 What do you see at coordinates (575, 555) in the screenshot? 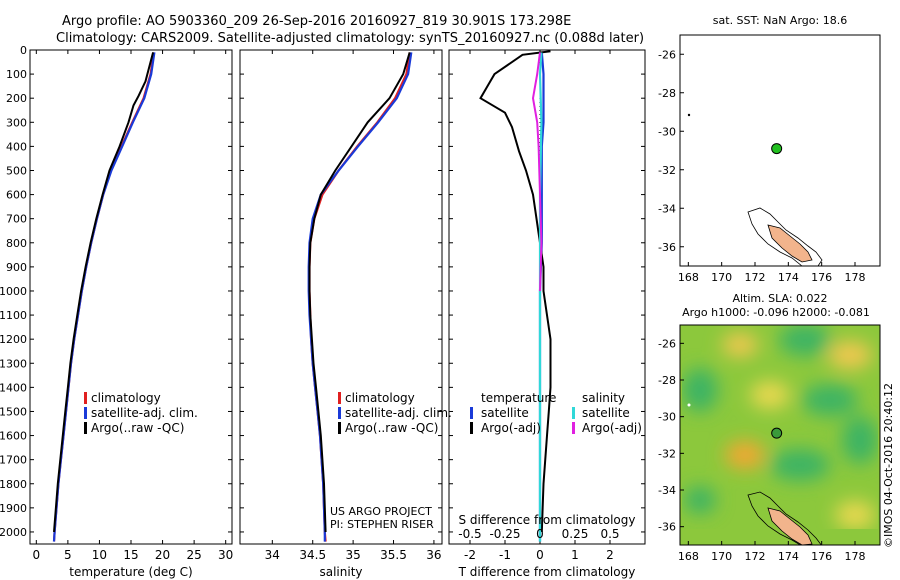
I see `x-tick-label: 1` at bounding box center [575, 555].